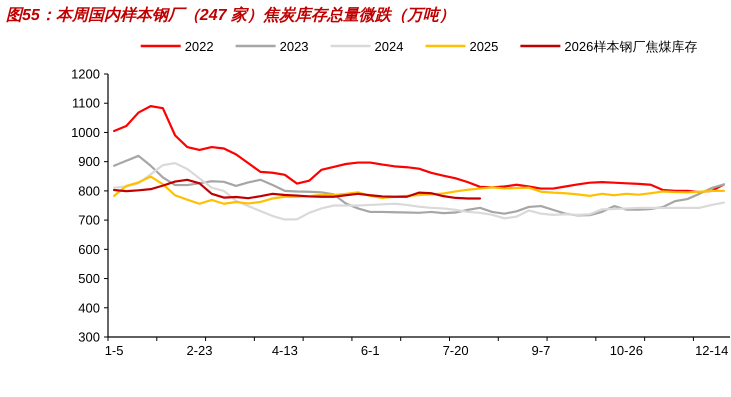  I want to click on x-tick-label: 2-23, so click(199, 350).